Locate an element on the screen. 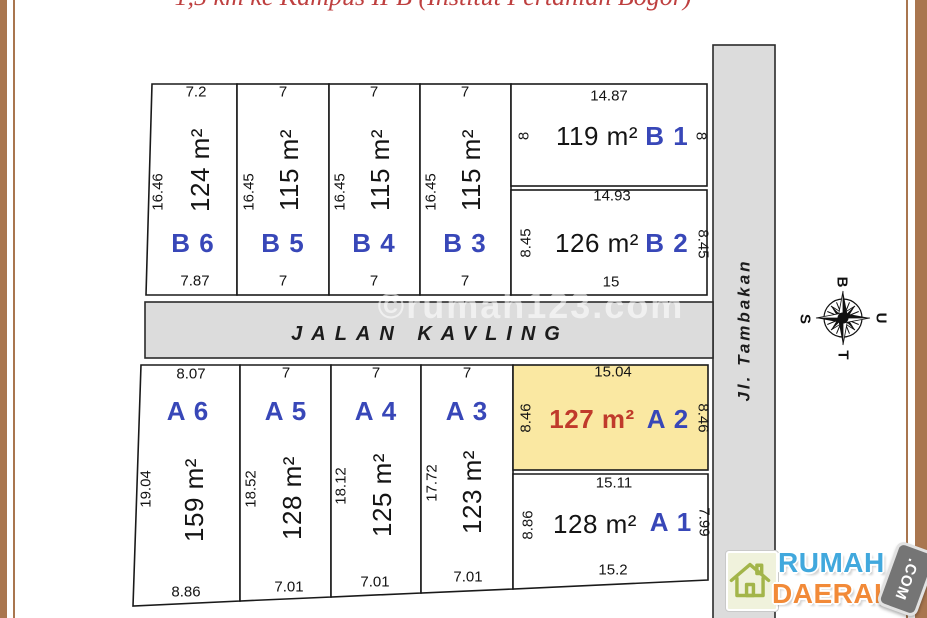 This screenshot has height=618, width=927. plot-a1-label: A 1 is located at coordinates (671, 522).